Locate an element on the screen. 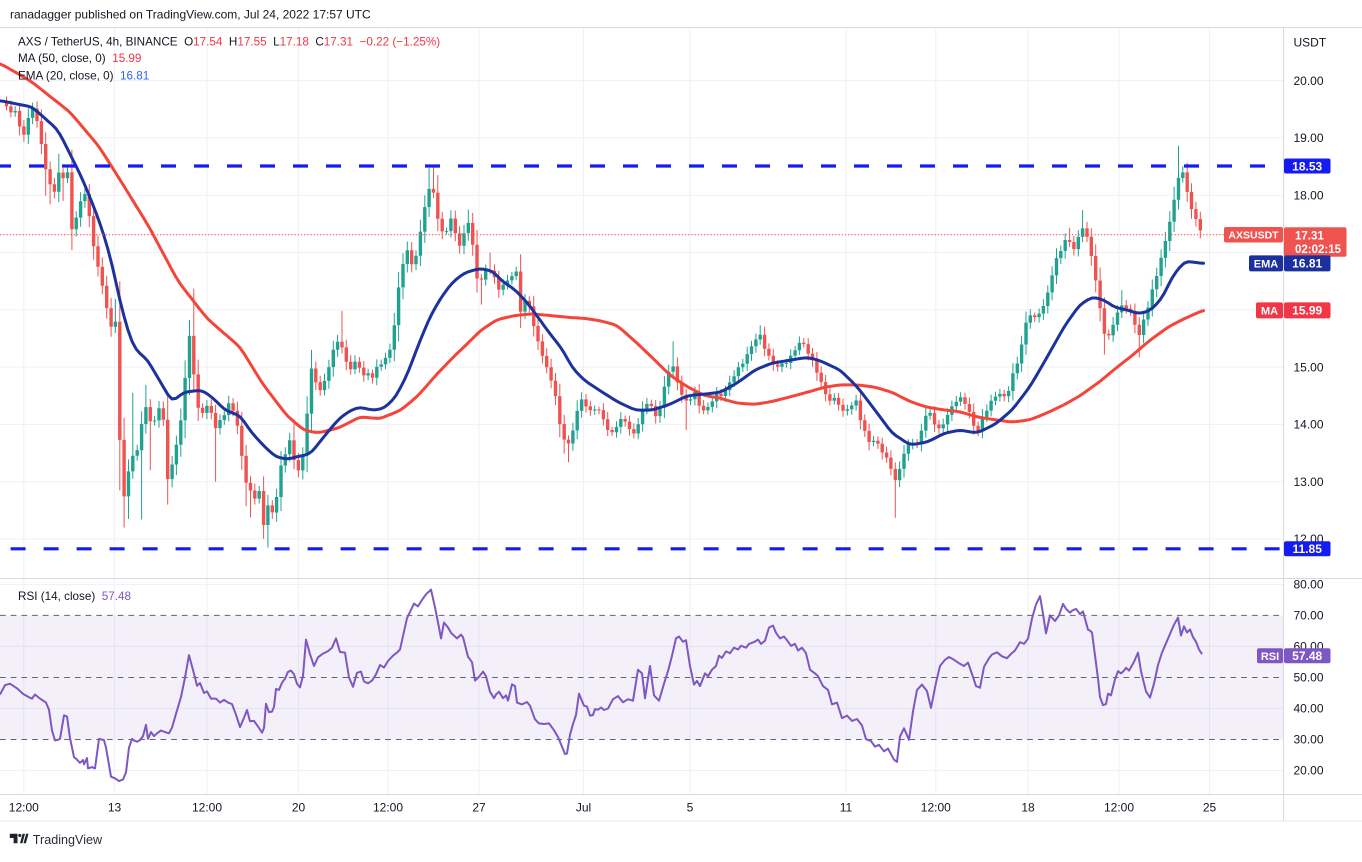 This screenshot has height=862, width=1362. svg-text: Jul is located at coordinates (583, 808).